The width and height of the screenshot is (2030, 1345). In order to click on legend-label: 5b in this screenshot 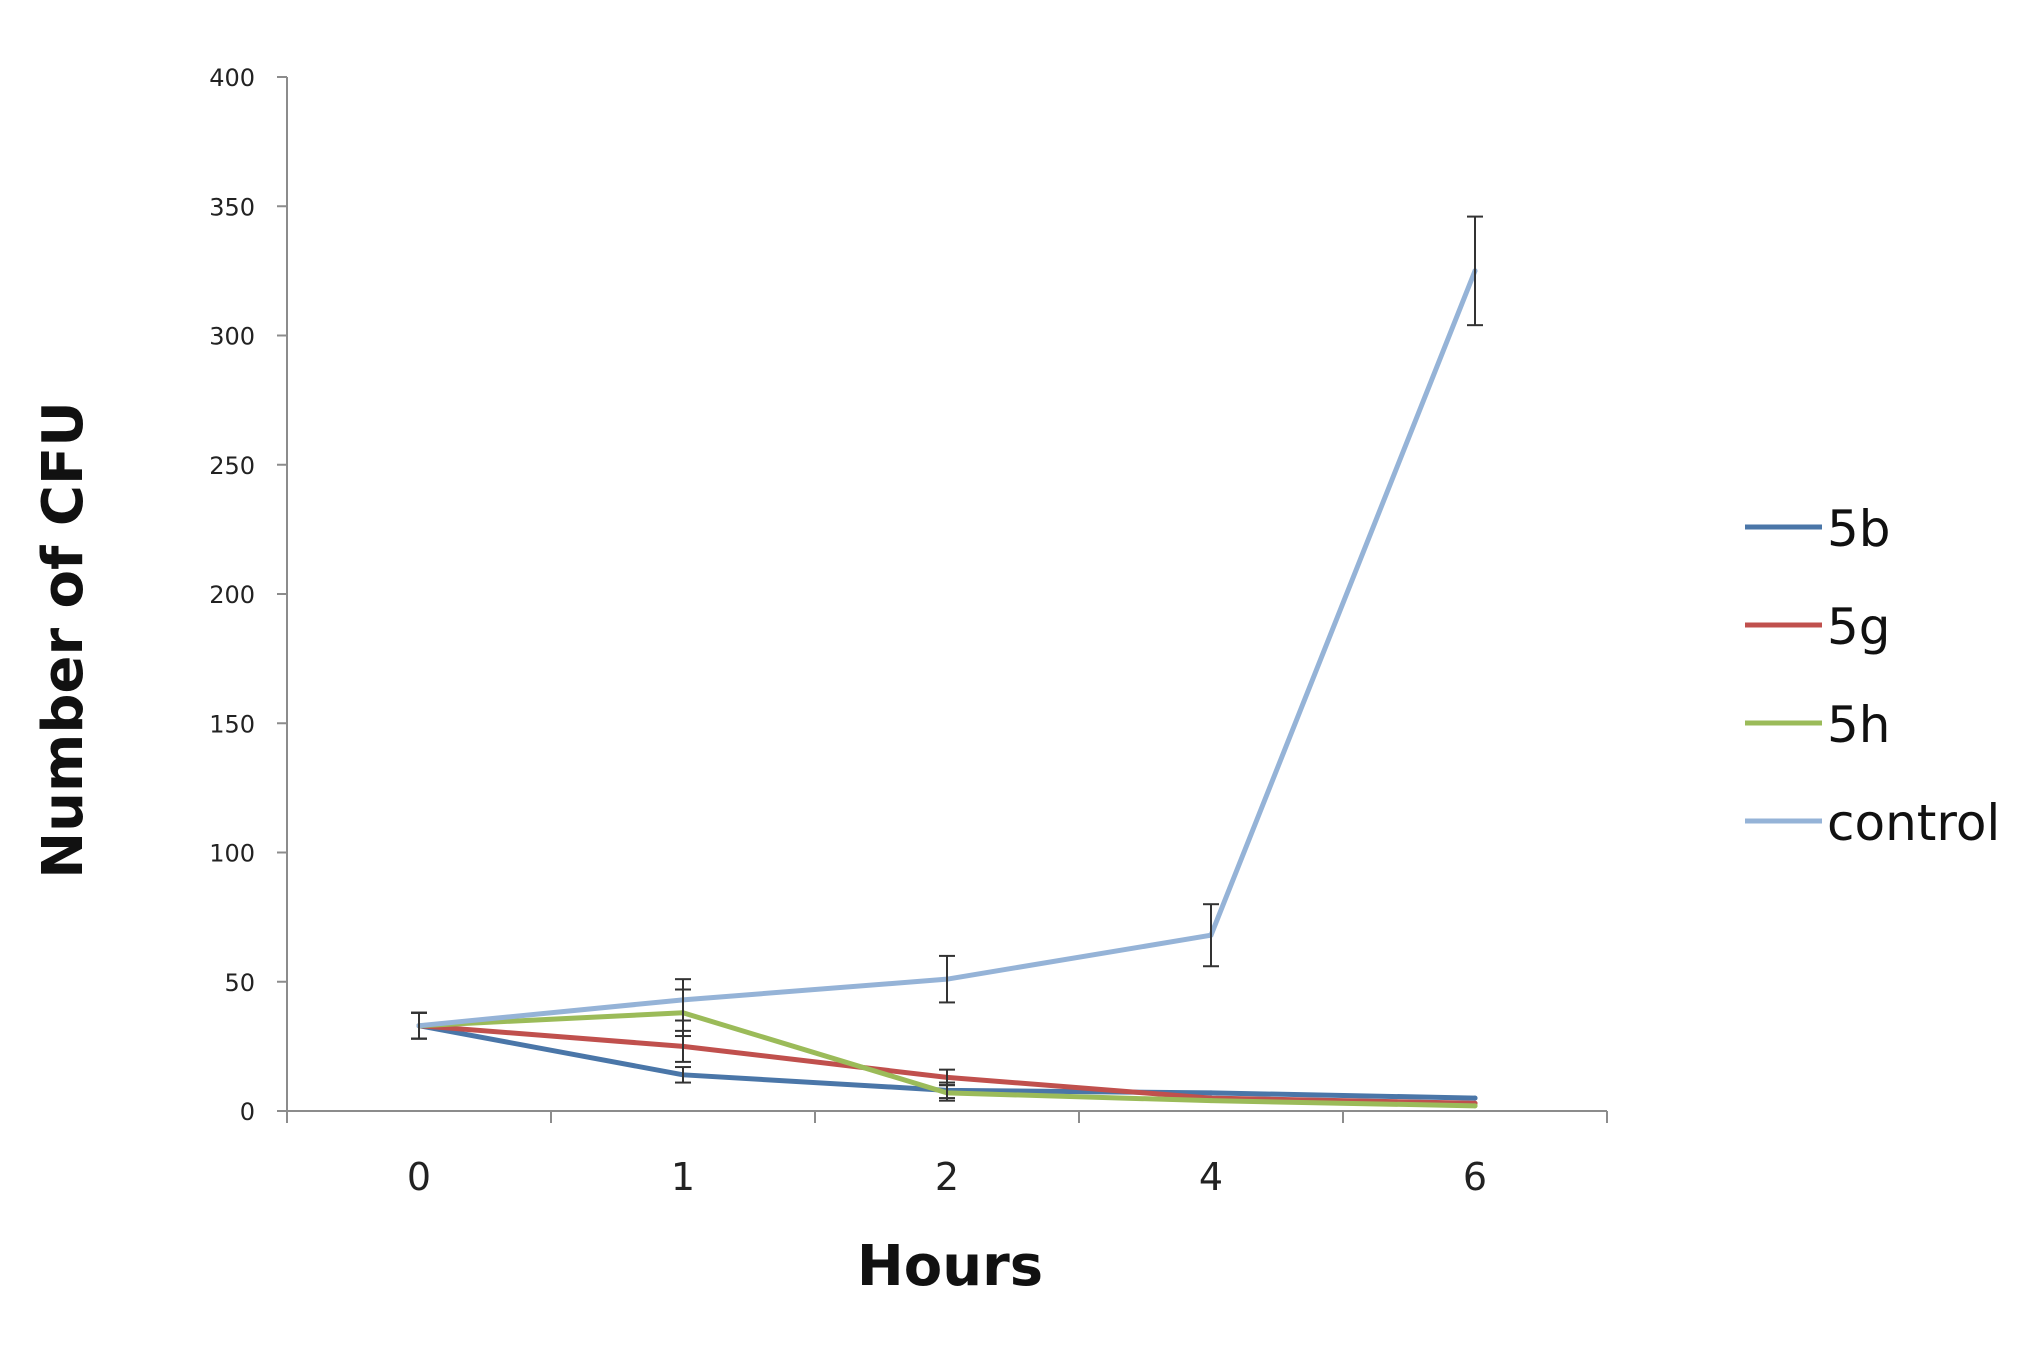, I will do `click(1859, 529)`.